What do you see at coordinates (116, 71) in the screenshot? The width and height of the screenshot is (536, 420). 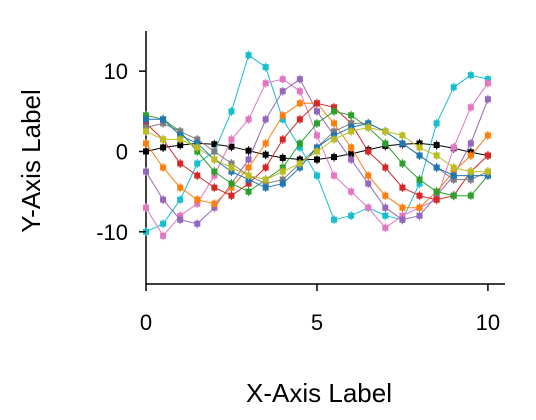 I see `y-tick-label: 10` at bounding box center [116, 71].